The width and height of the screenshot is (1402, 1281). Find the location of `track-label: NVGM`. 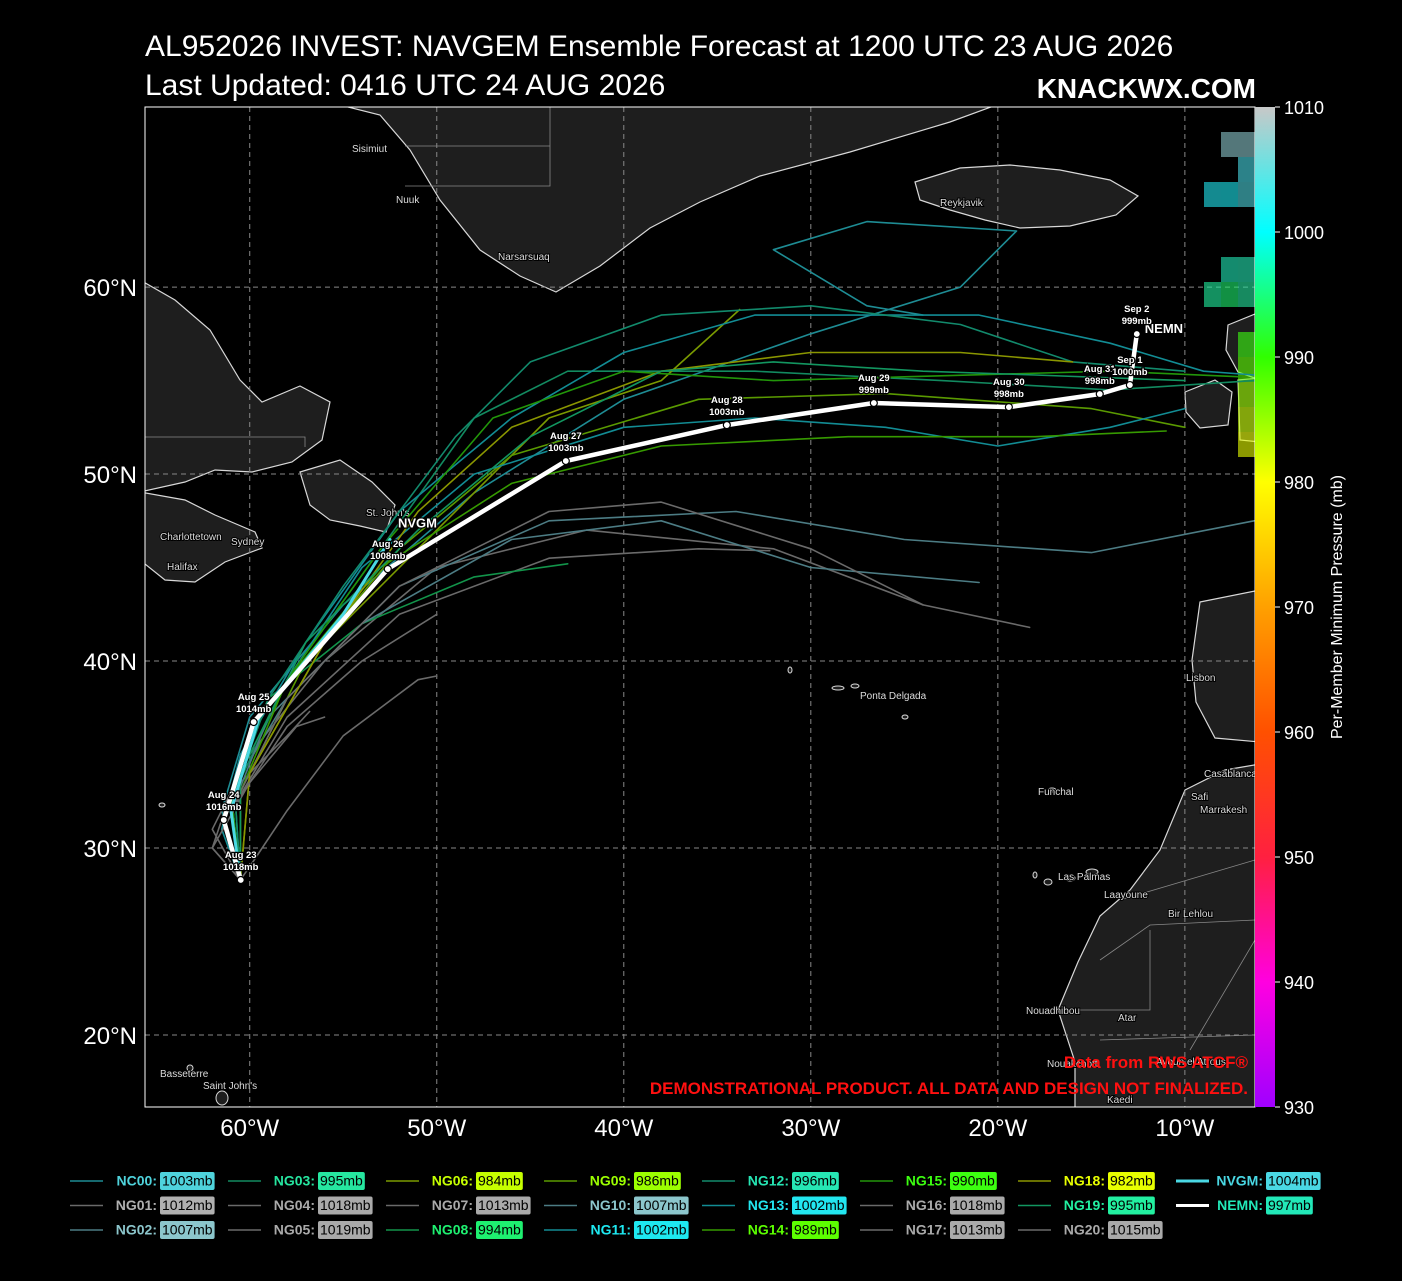

track-label: NVGM is located at coordinates (417, 522).